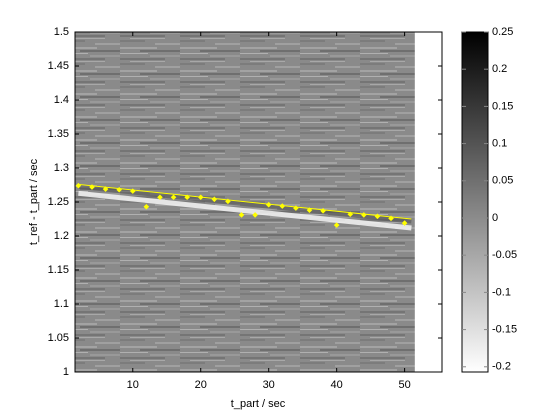  What do you see at coordinates (61, 168) in the screenshot?
I see `y-tick-label: 1.3` at bounding box center [61, 168].